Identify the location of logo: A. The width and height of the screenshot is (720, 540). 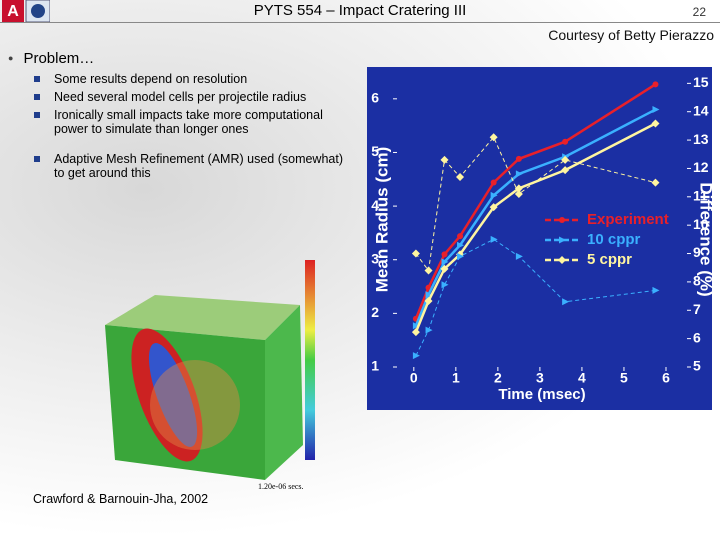
(26, 11).